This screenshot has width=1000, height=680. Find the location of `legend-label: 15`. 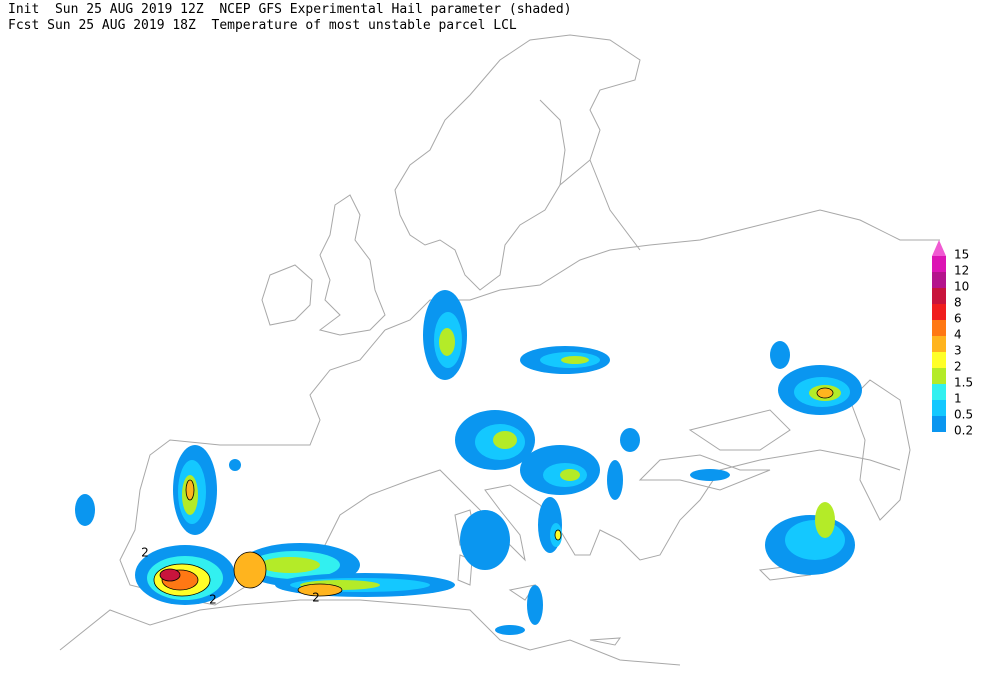

legend-label: 15 is located at coordinates (961, 255).